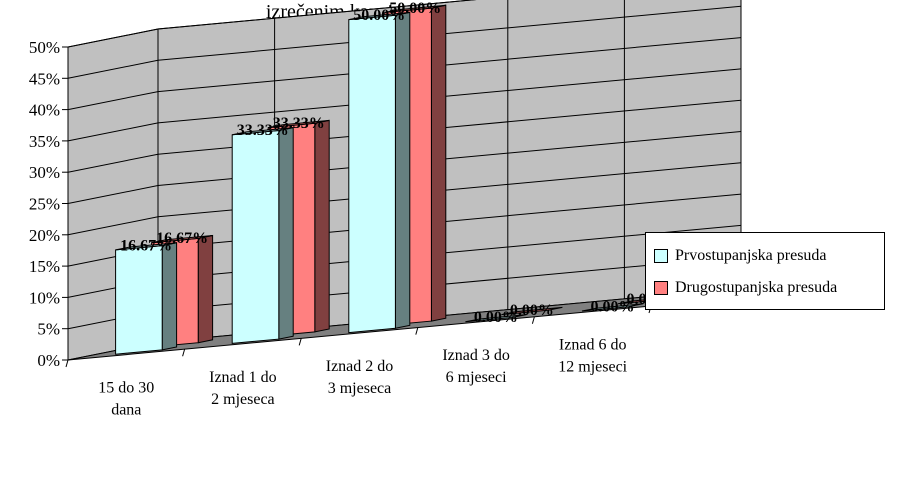  What do you see at coordinates (126, 410) in the screenshot?
I see `category-label-line: dana` at bounding box center [126, 410].